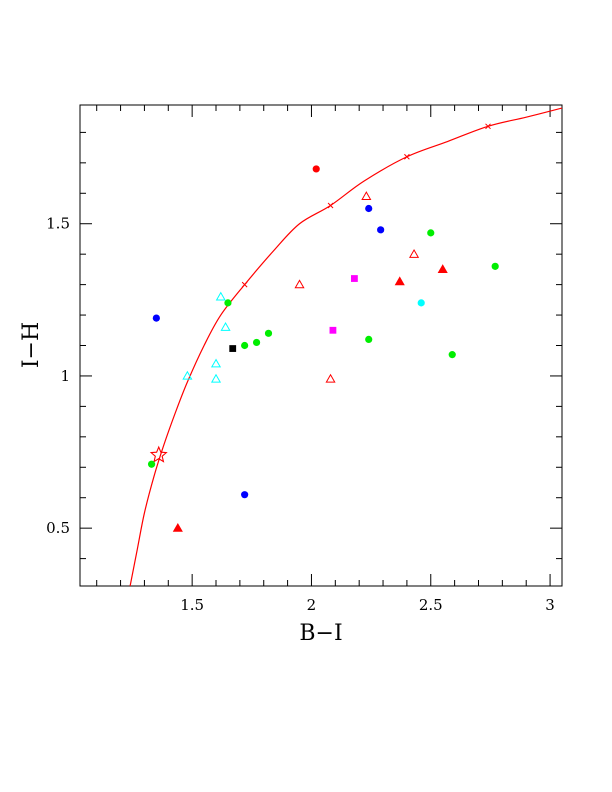 The image size is (612, 792). What do you see at coordinates (58, 528) in the screenshot?
I see `y-tick-label: 0.5` at bounding box center [58, 528].